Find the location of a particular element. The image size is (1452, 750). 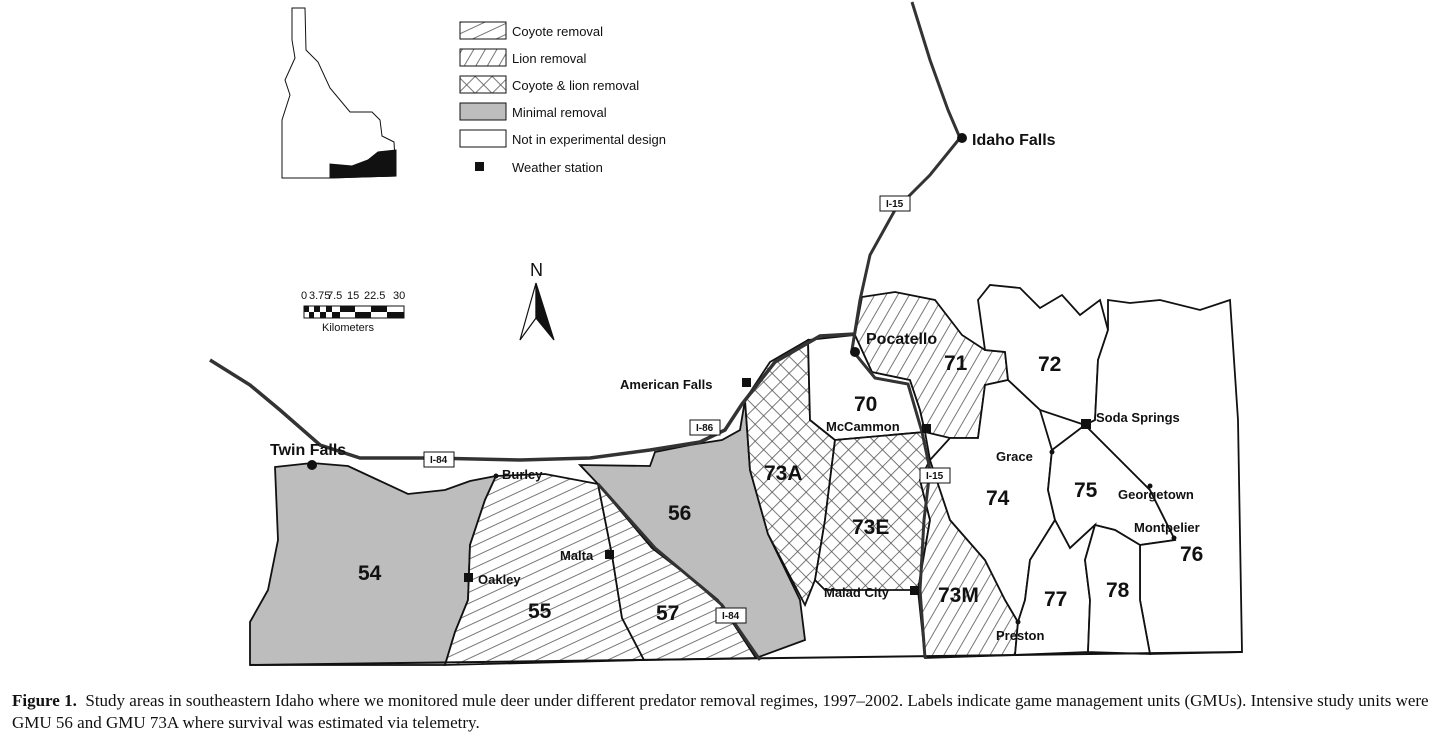

gmu-label-78: 78 is located at coordinates (1118, 590).